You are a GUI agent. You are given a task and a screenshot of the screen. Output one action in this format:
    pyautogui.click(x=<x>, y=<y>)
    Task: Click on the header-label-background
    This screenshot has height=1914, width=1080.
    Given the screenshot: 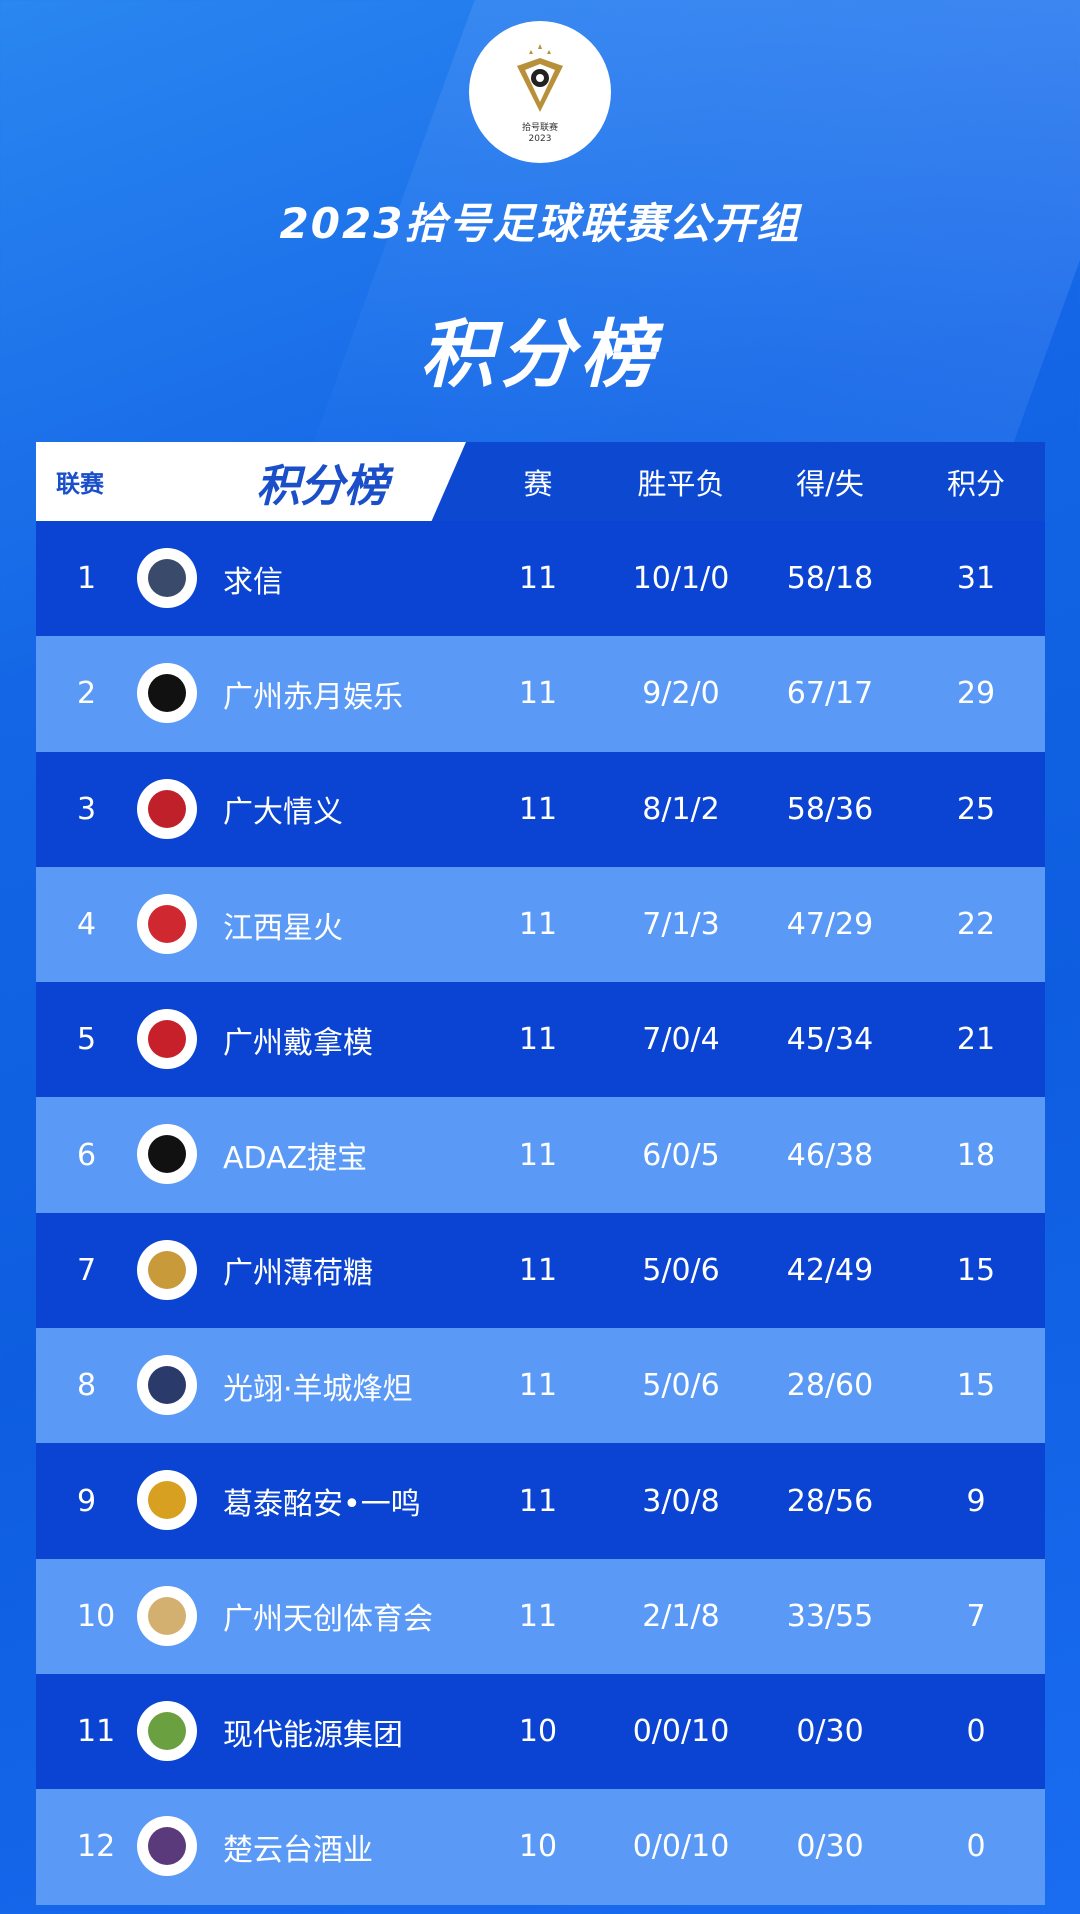 What is the action you would take?
    pyautogui.click(x=251, y=481)
    